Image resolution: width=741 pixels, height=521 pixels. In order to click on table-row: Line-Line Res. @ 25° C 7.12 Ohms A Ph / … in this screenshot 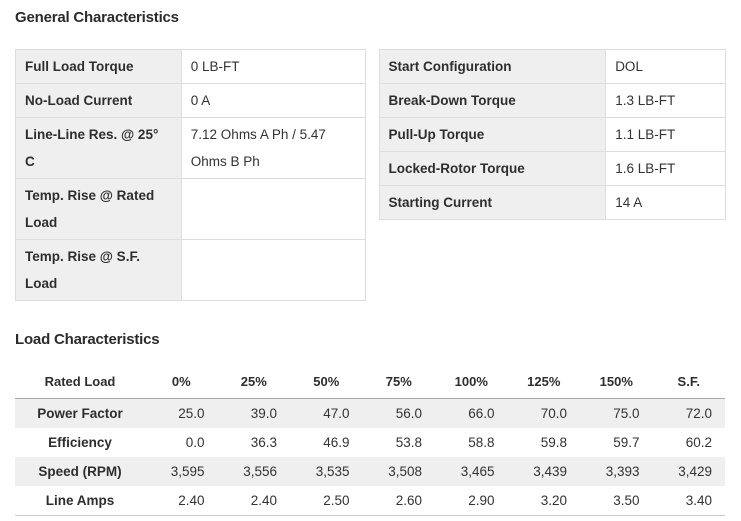, I will do `click(190, 148)`.